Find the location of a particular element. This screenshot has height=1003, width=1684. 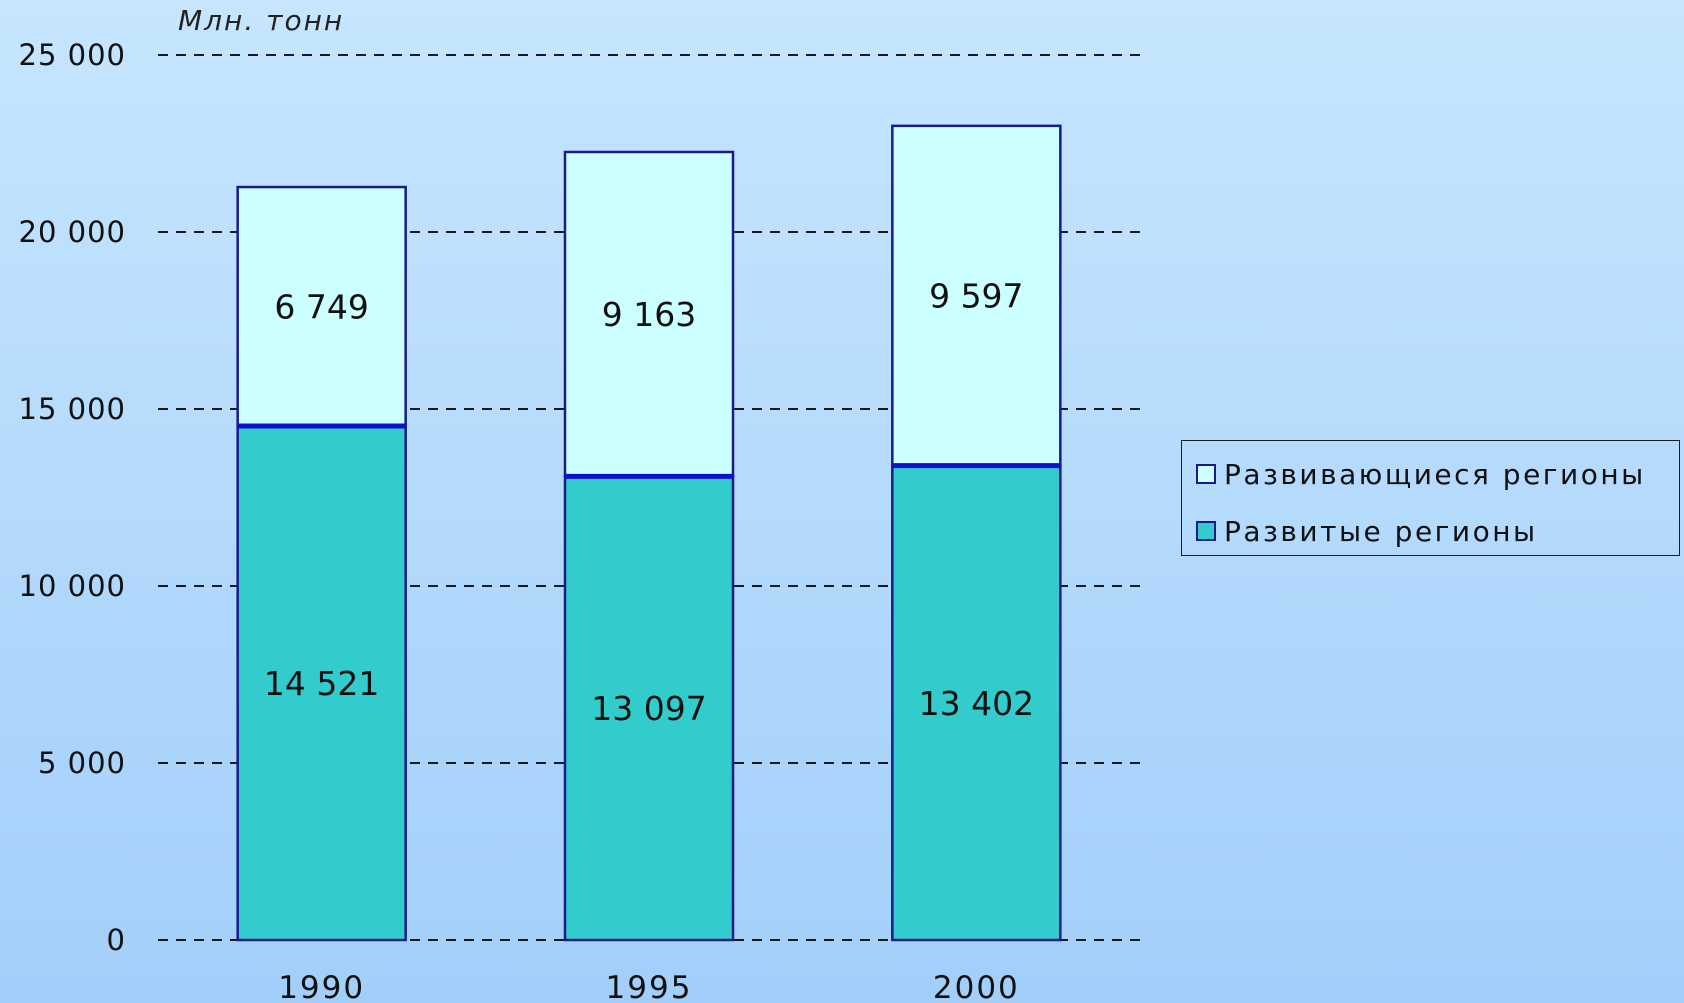

legend-label: Развивающиеся регионы is located at coordinates (1435, 474).